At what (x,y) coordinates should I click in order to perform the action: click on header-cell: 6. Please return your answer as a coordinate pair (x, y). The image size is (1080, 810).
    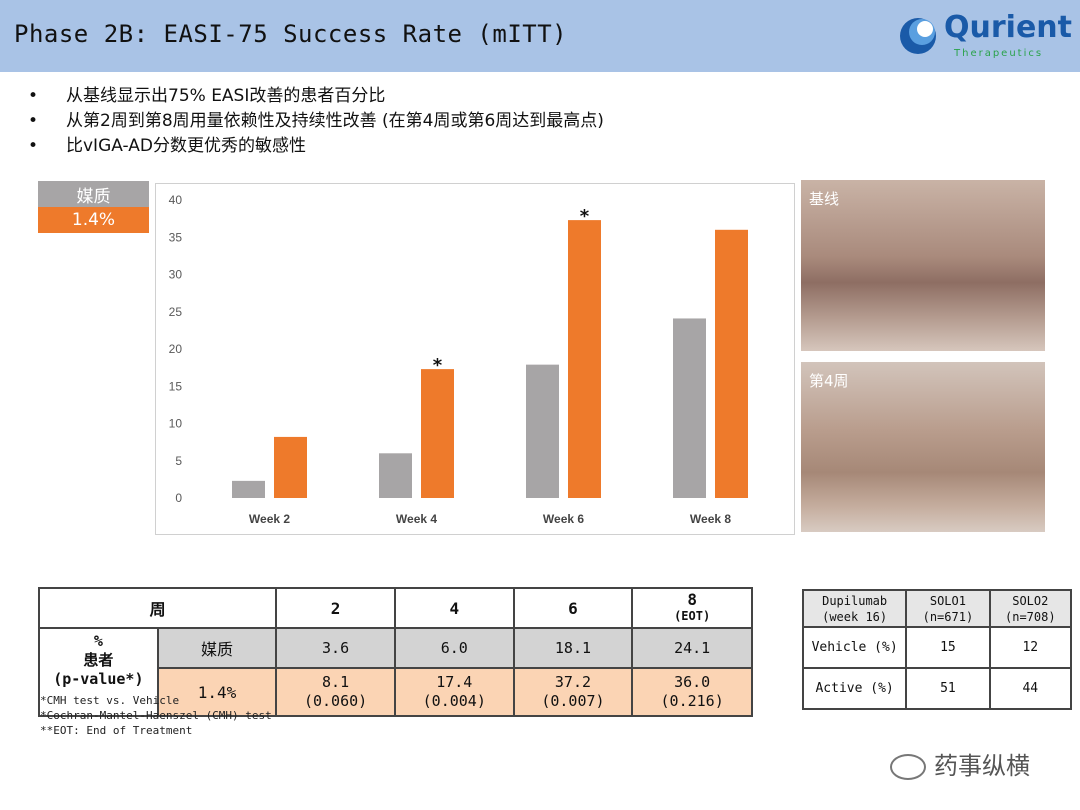
    Looking at the image, I should click on (573, 608).